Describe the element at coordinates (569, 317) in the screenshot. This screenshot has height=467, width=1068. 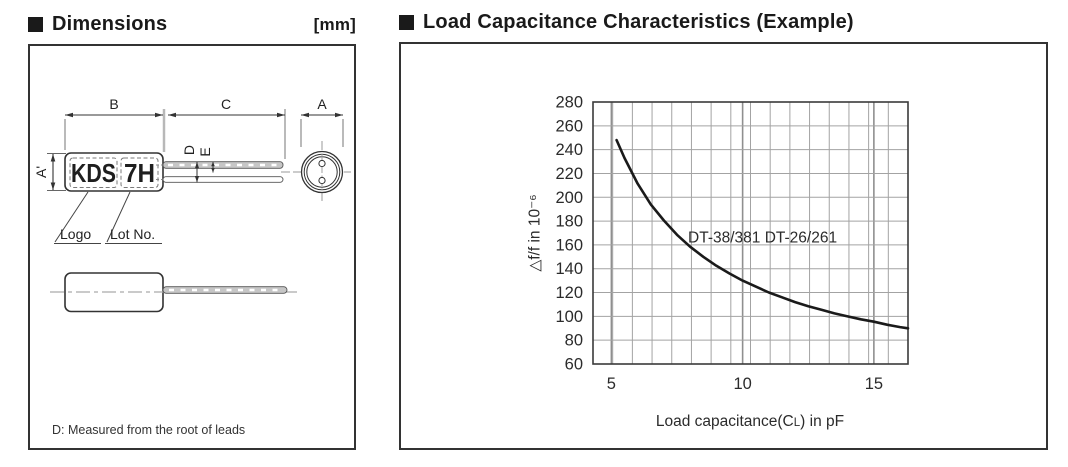
I see `y-tick-label: 100` at that location.